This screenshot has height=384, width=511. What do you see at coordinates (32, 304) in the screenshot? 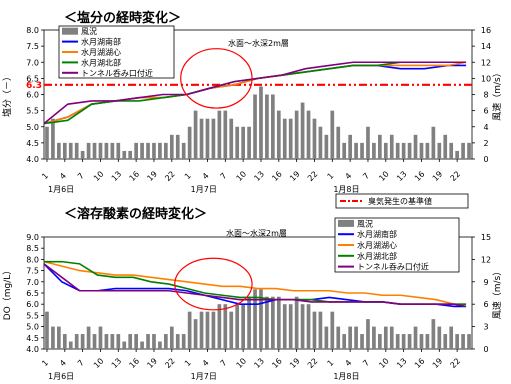
I see `y-tick-label: 6.0` at bounding box center [32, 304].